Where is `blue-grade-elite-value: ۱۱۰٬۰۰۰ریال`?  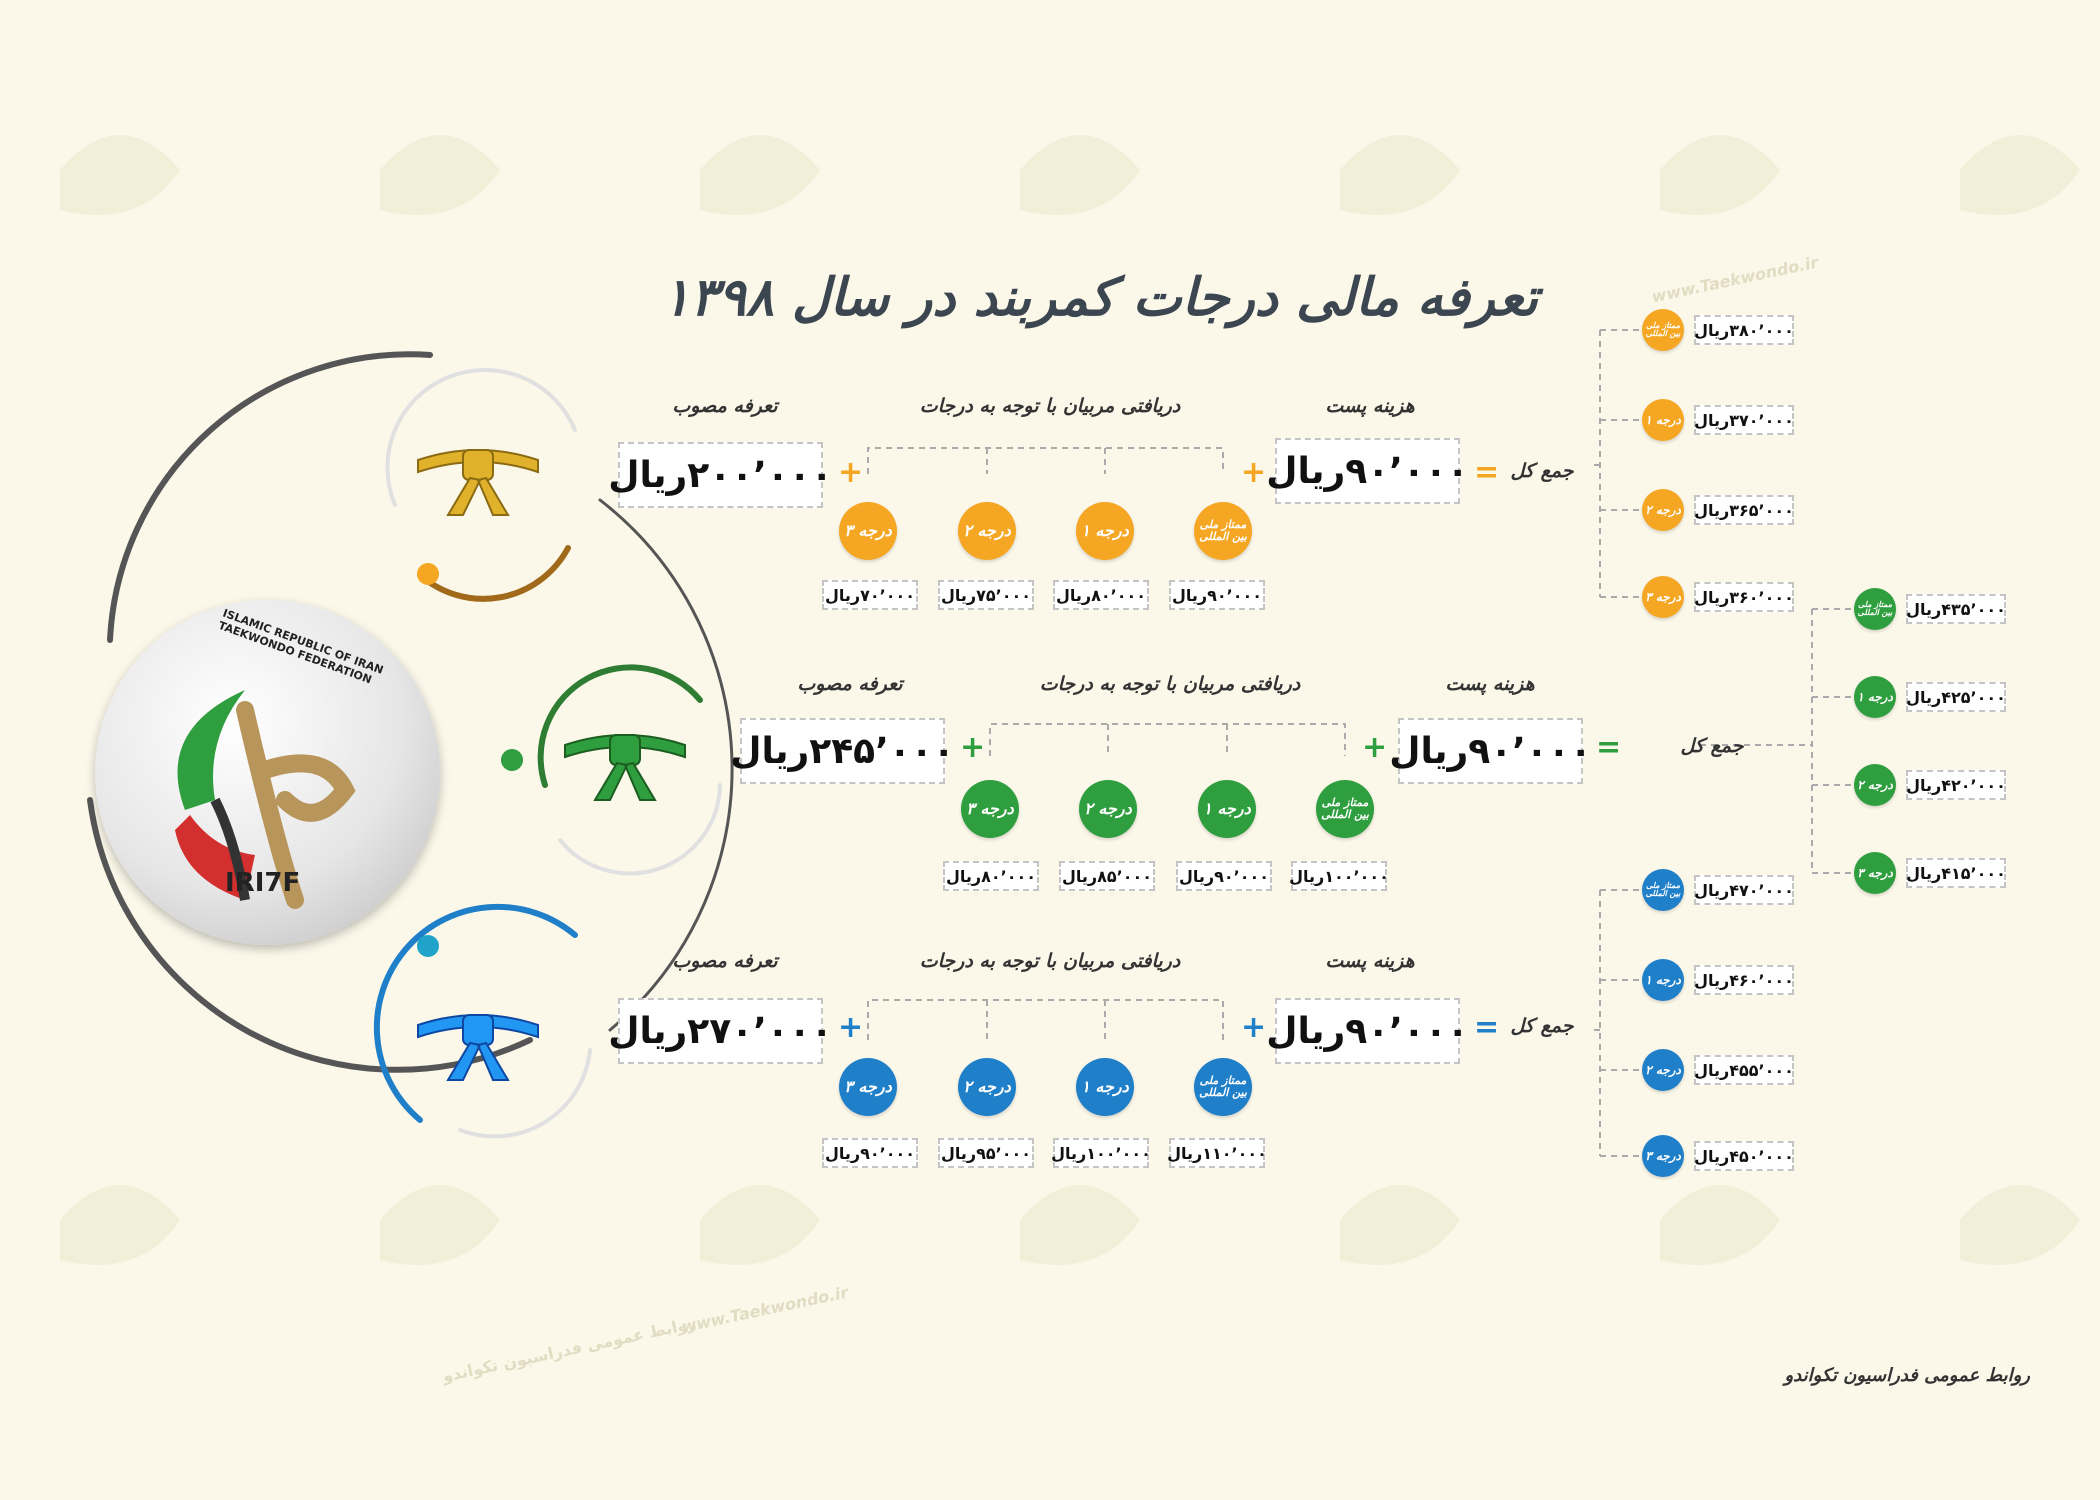
blue-grade-elite-value: ۱۱۰٬۰۰۰ریال is located at coordinates (1217, 1153).